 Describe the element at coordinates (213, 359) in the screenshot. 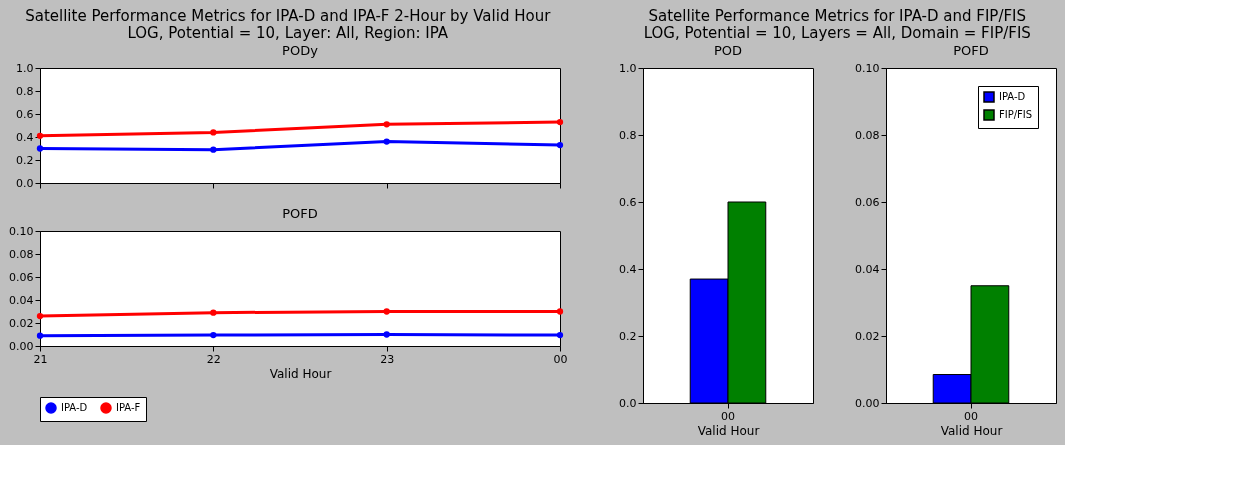

I see `x-tick-label: 22` at that location.